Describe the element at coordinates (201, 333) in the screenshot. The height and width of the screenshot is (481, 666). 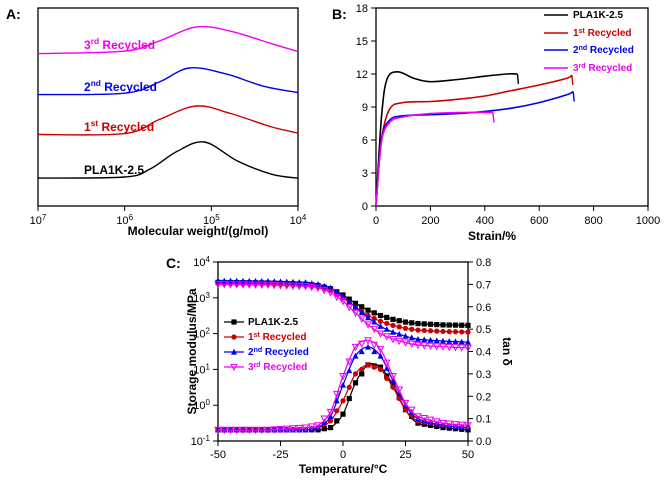
I see `panel-c-y-tick-label: 102` at that location.